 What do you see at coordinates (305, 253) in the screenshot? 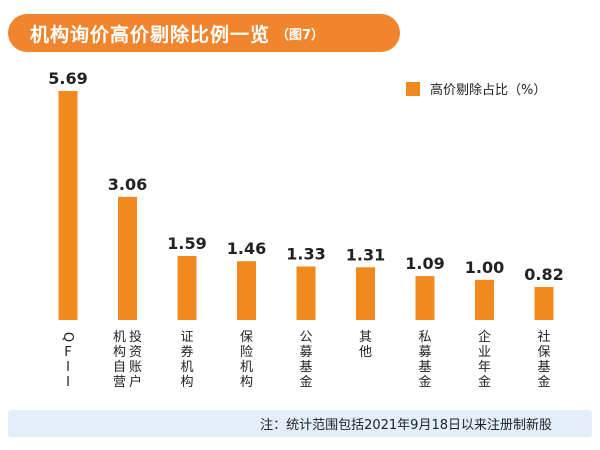
I see `bar-value-label-4: 1.33` at bounding box center [305, 253].